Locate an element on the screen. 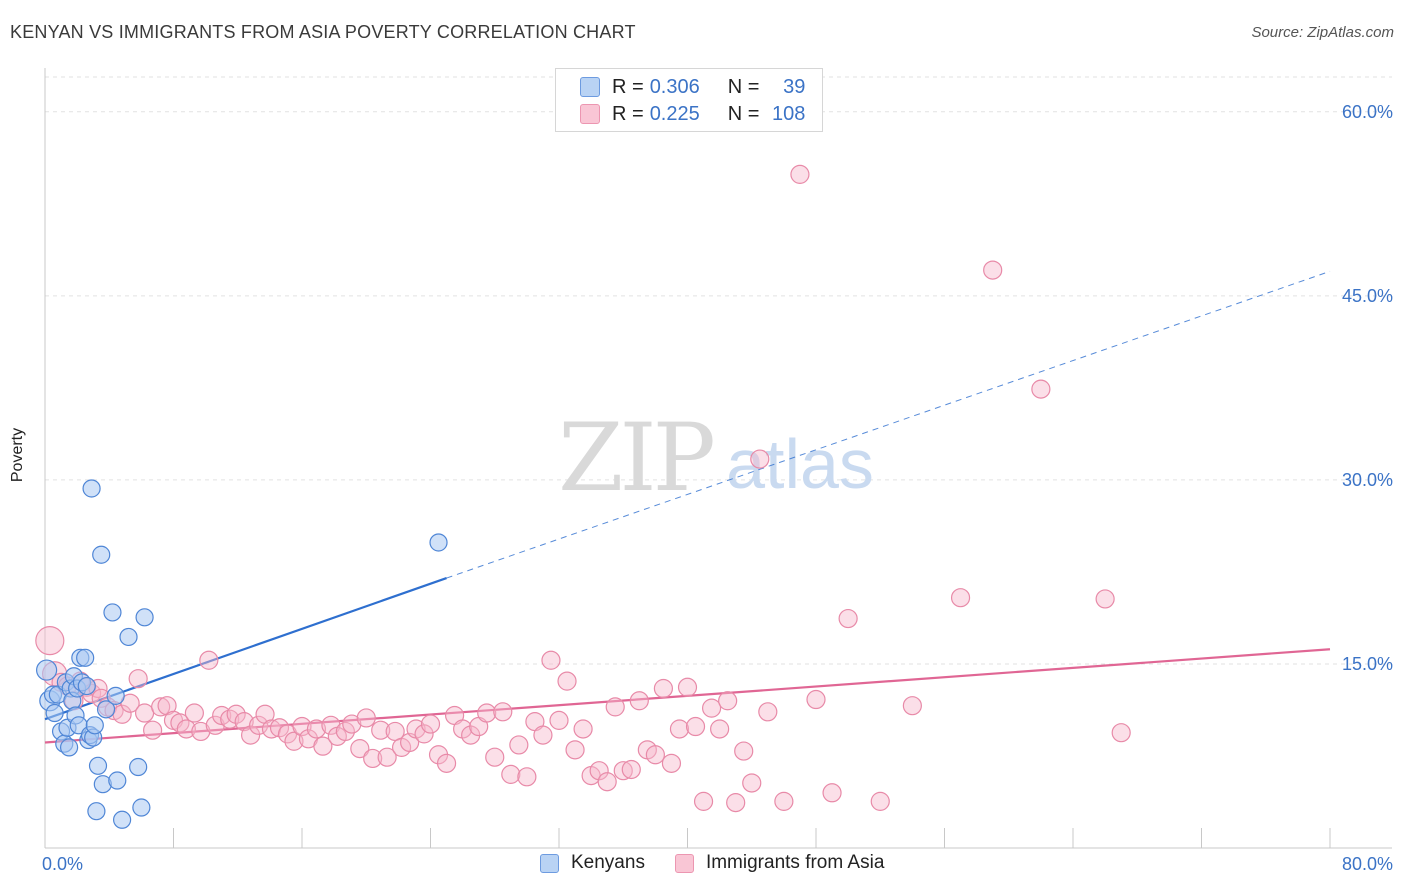 The image size is (1406, 892). legend-r-value-kenyans: 0.306 is located at coordinates (674, 86).